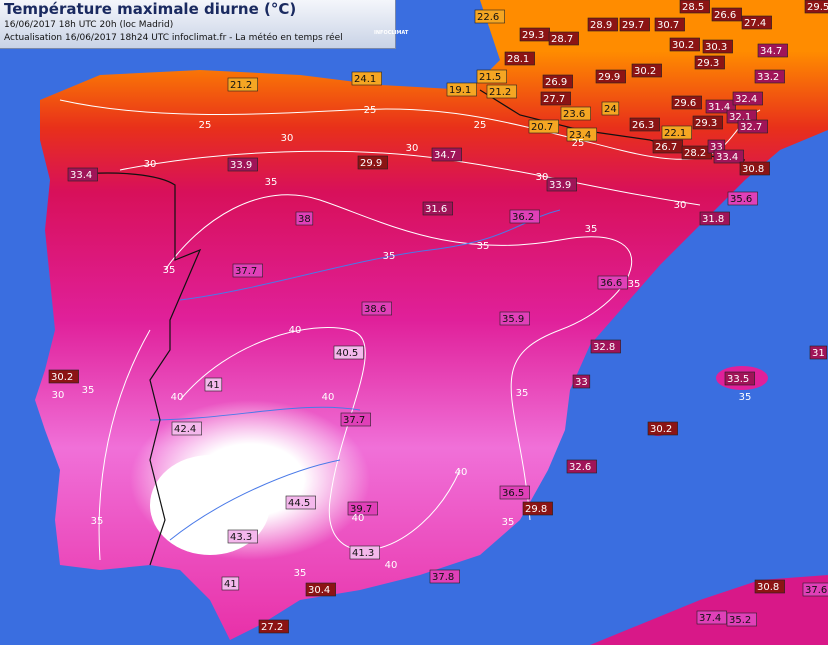 This screenshot has width=828, height=645. Describe the element at coordinates (768, 77) in the screenshot. I see `station-value: 33.2` at that location.